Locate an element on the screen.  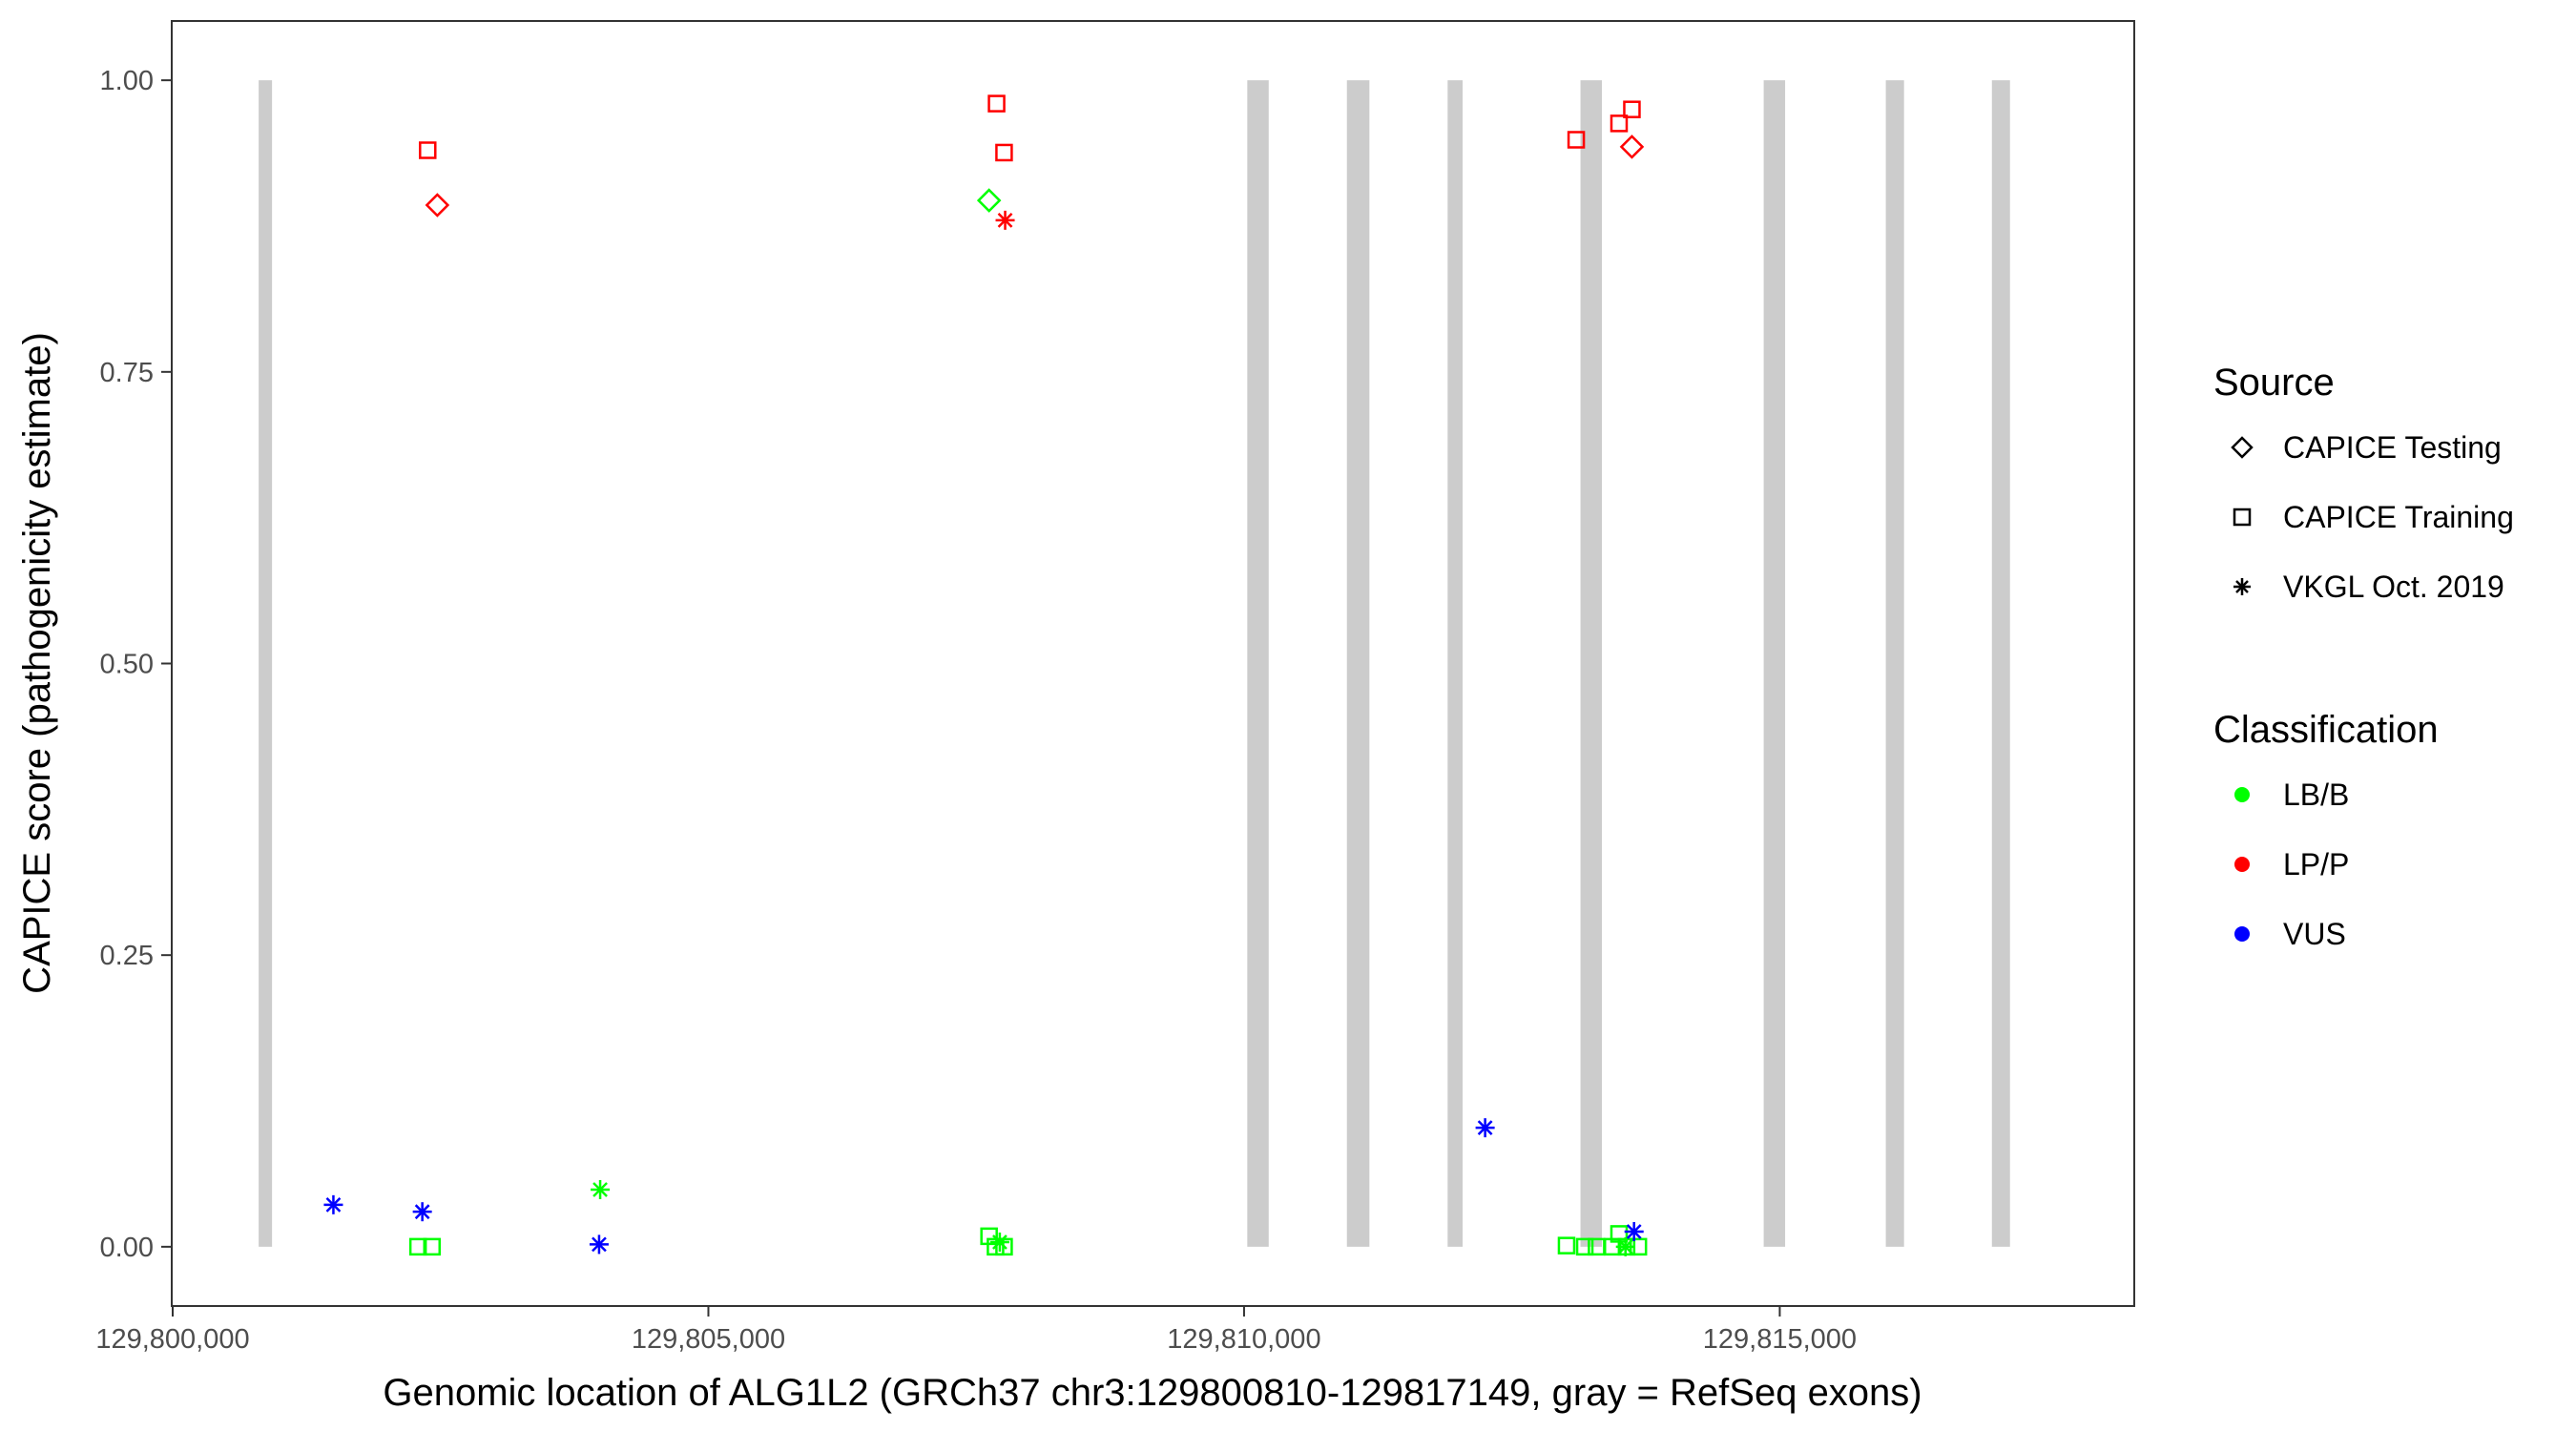
legend-label-lpp: LP/P is located at coordinates (2316, 864).